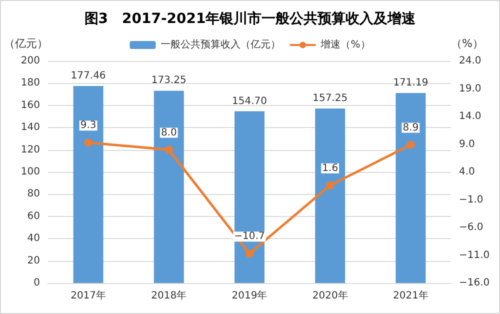  Describe the element at coordinates (88, 76) in the screenshot. I see `data-label: 177.46` at that location.